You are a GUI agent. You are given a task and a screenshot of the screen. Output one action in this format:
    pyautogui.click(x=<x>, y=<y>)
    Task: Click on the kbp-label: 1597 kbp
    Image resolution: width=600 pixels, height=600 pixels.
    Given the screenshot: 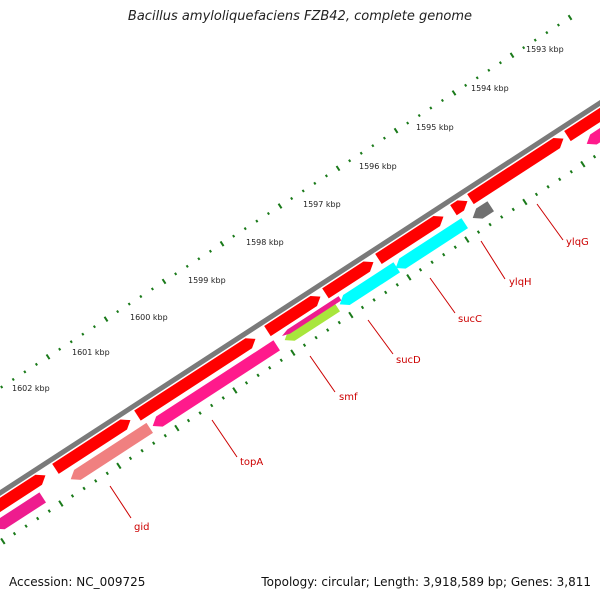 What is the action you would take?
    pyautogui.click(x=322, y=204)
    